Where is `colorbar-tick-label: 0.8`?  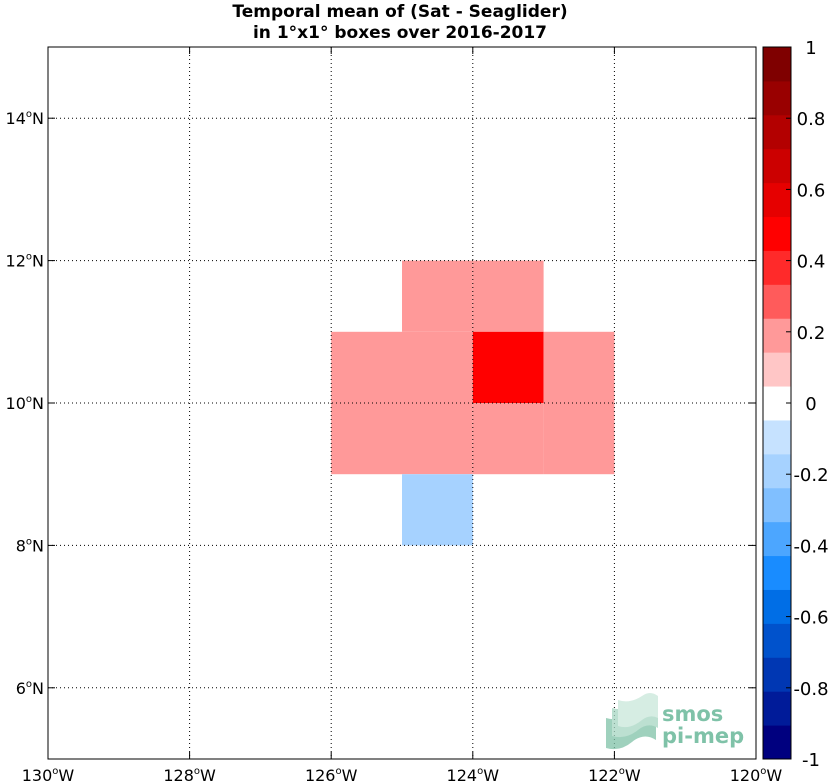
colorbar-tick-label: 0.8 is located at coordinates (811, 119).